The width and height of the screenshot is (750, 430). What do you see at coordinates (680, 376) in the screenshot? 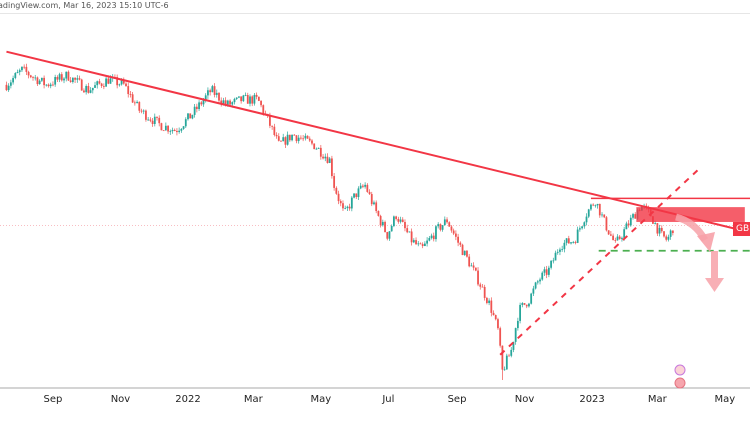
I see `event-icons` at bounding box center [680, 376].